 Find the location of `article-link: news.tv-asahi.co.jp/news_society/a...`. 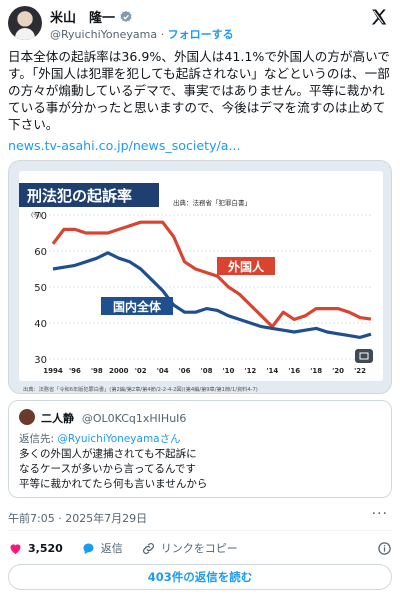

article-link: news.tv-asahi.co.jp/news_society/a... is located at coordinates (124, 145).